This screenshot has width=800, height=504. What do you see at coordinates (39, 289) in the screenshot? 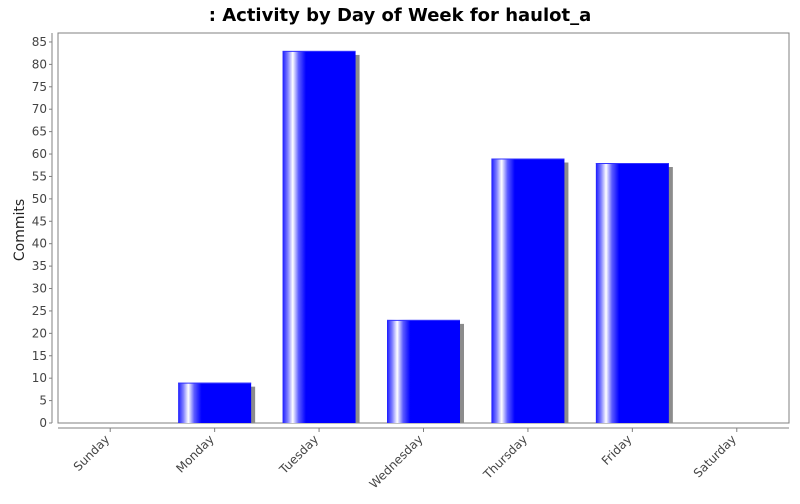
I see `y-tick-label: 30` at bounding box center [39, 289].